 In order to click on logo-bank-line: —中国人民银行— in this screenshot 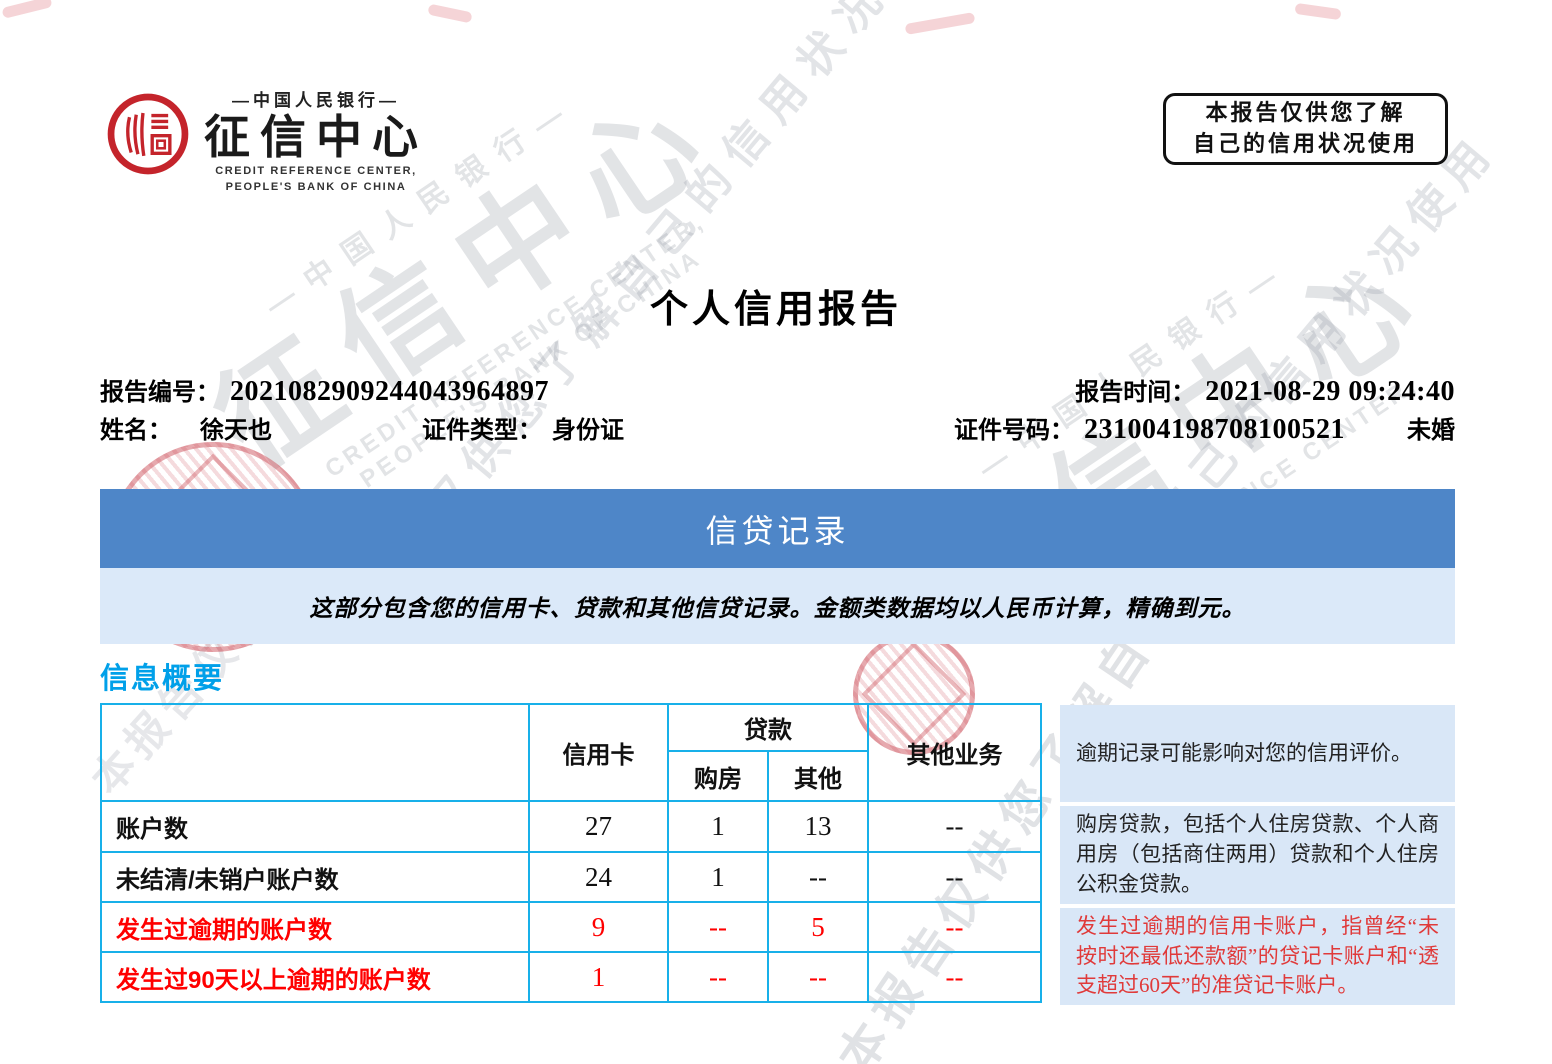, I will do `click(316, 100)`.